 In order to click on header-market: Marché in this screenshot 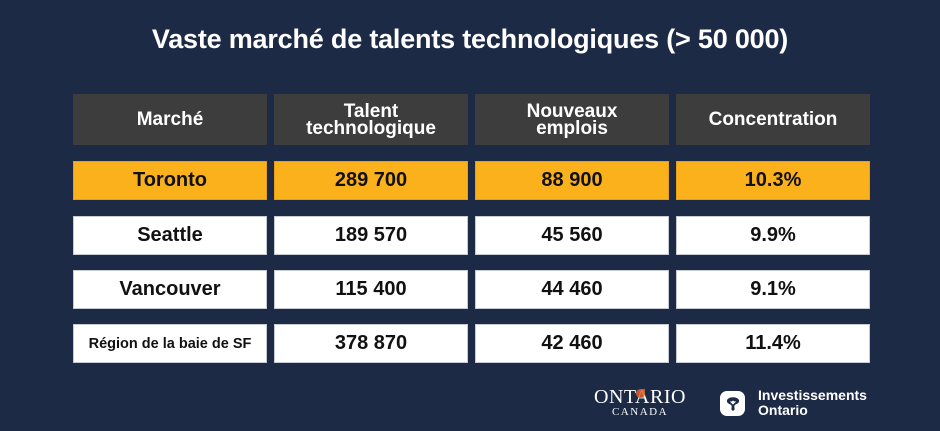, I will do `click(170, 119)`.